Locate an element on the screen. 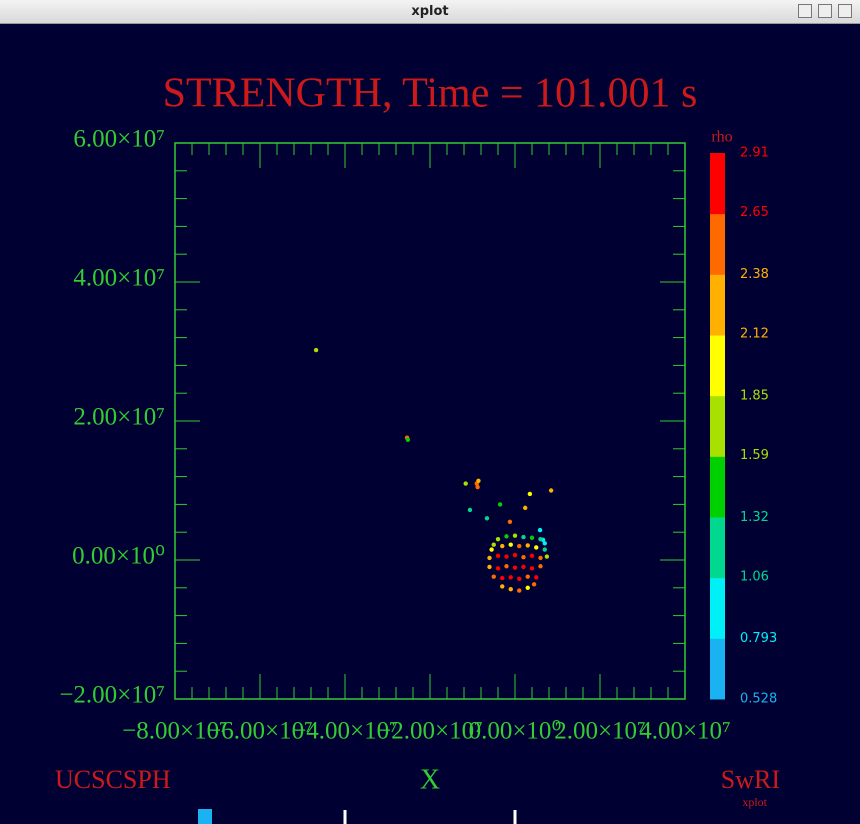 The height and width of the screenshot is (824, 860). x-tick-label: 2.00×10⁷ is located at coordinates (600, 731).